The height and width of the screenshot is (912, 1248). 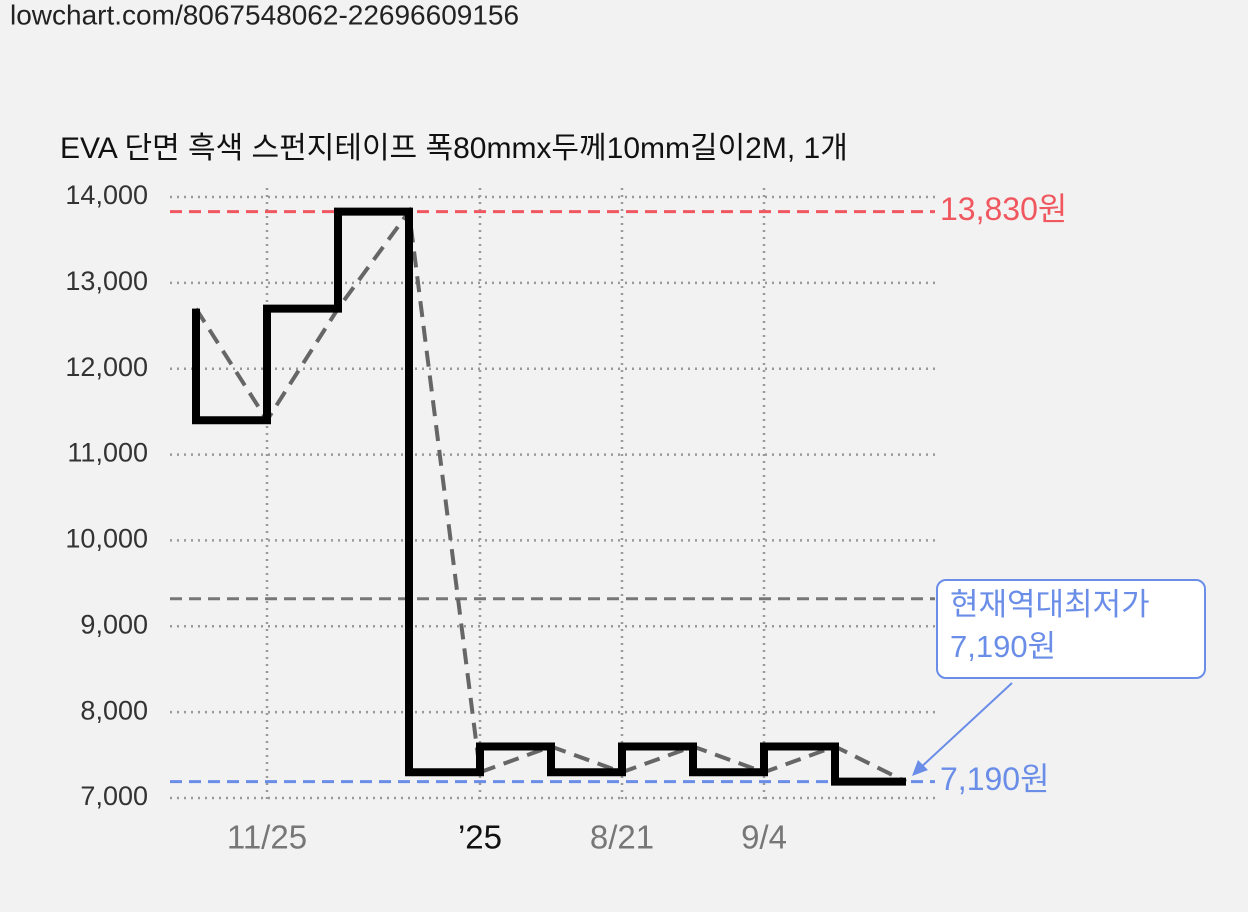 What do you see at coordinates (264, 15) in the screenshot?
I see `source-url: lowchart.com/8067548062-22696609156` at bounding box center [264, 15].